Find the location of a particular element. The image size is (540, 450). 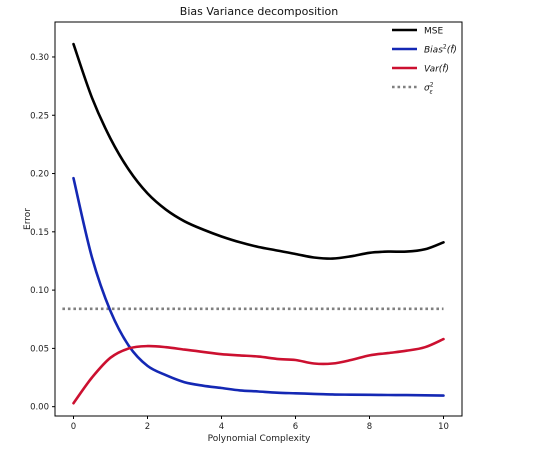

y-tick-label: 0.25 is located at coordinates (39, 116).